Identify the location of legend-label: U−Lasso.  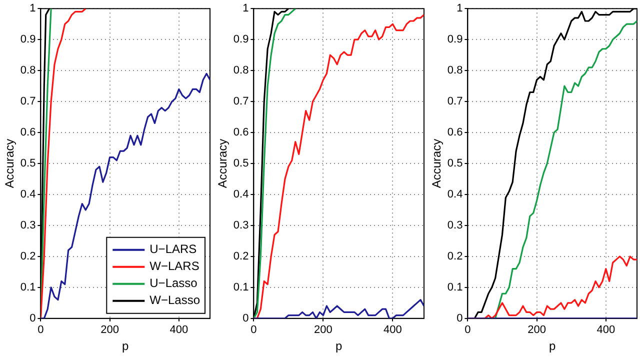
(174, 283).